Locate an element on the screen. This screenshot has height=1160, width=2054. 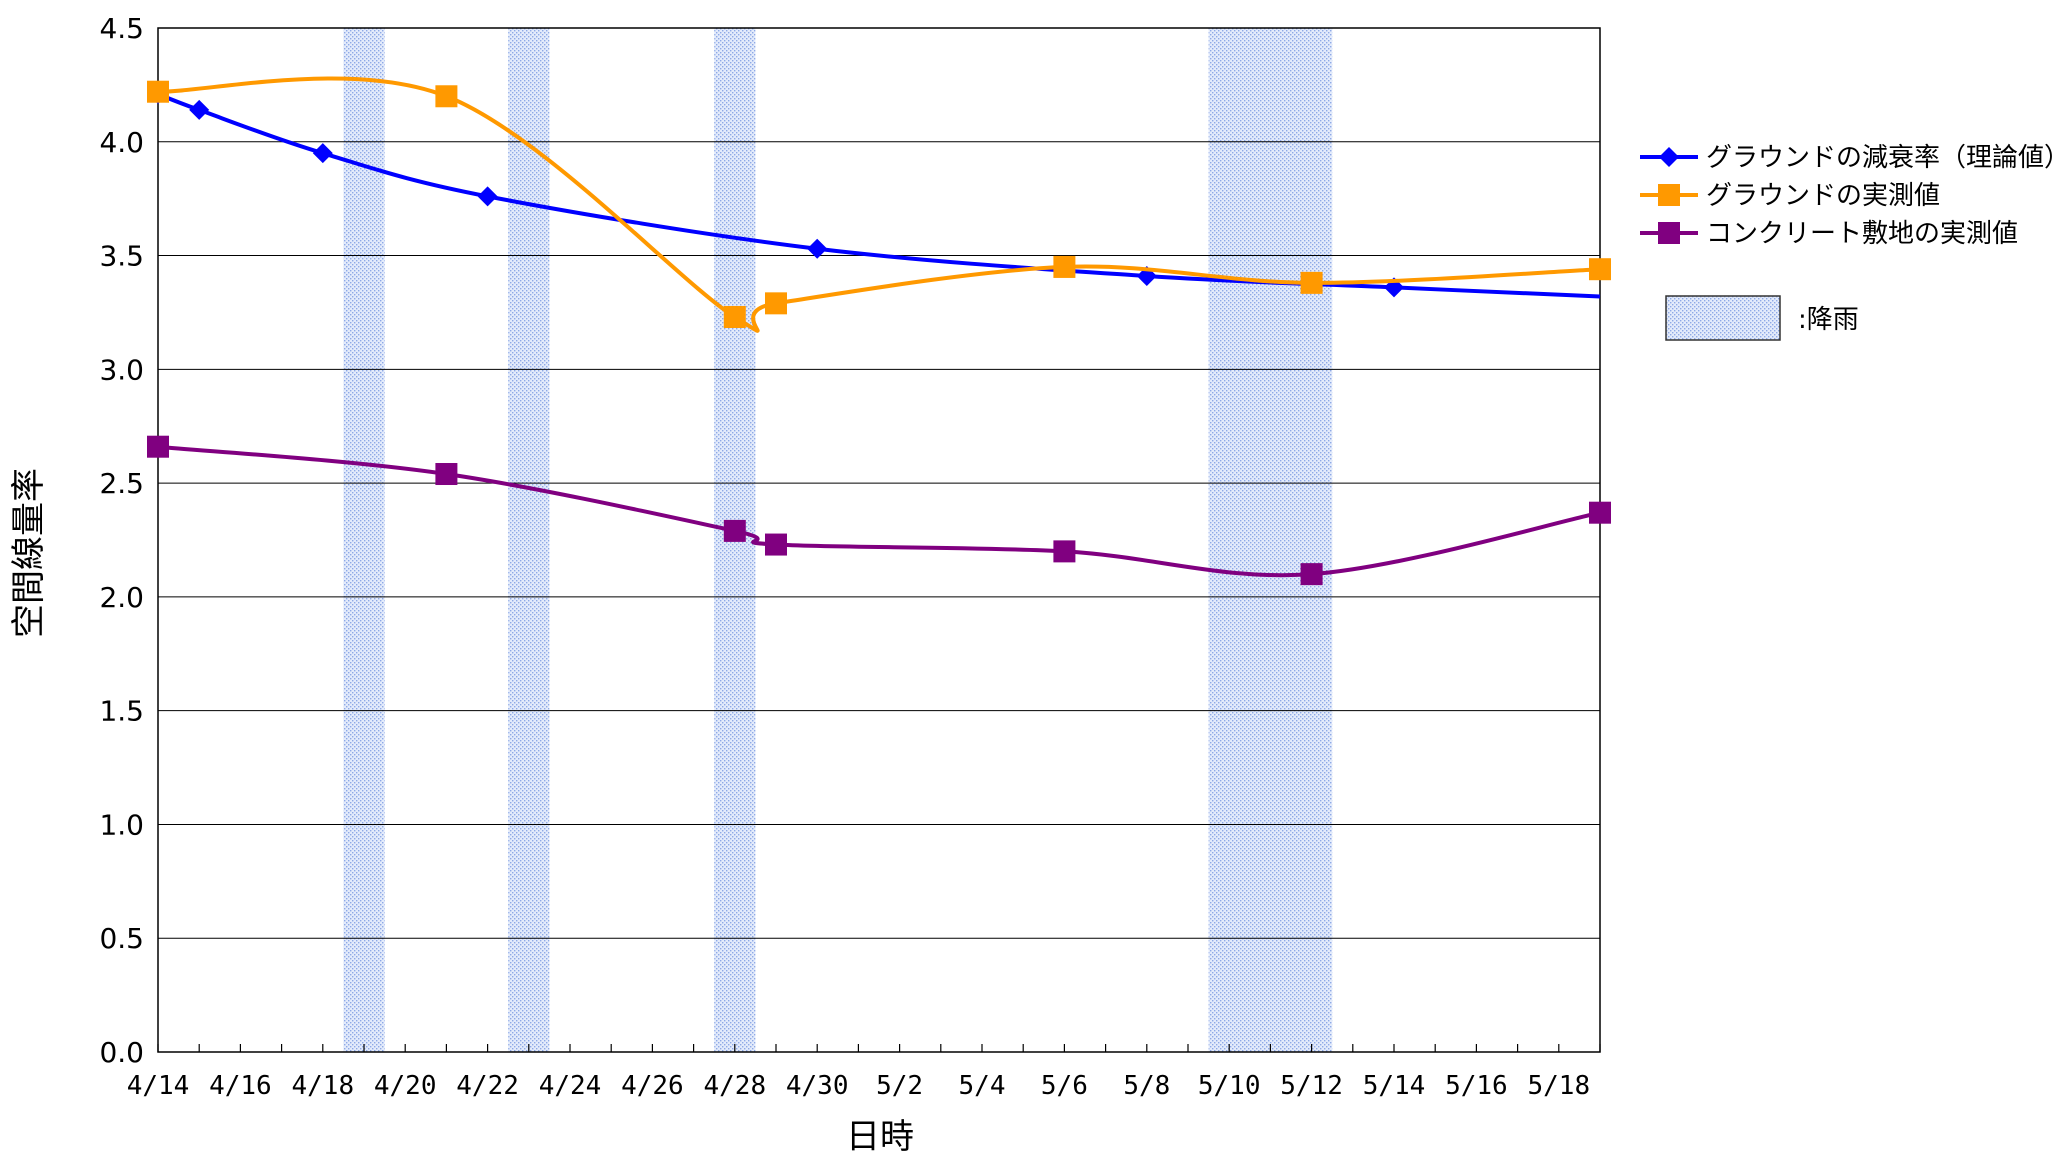
x-tick-label: 5/16 is located at coordinates (1476, 1086).